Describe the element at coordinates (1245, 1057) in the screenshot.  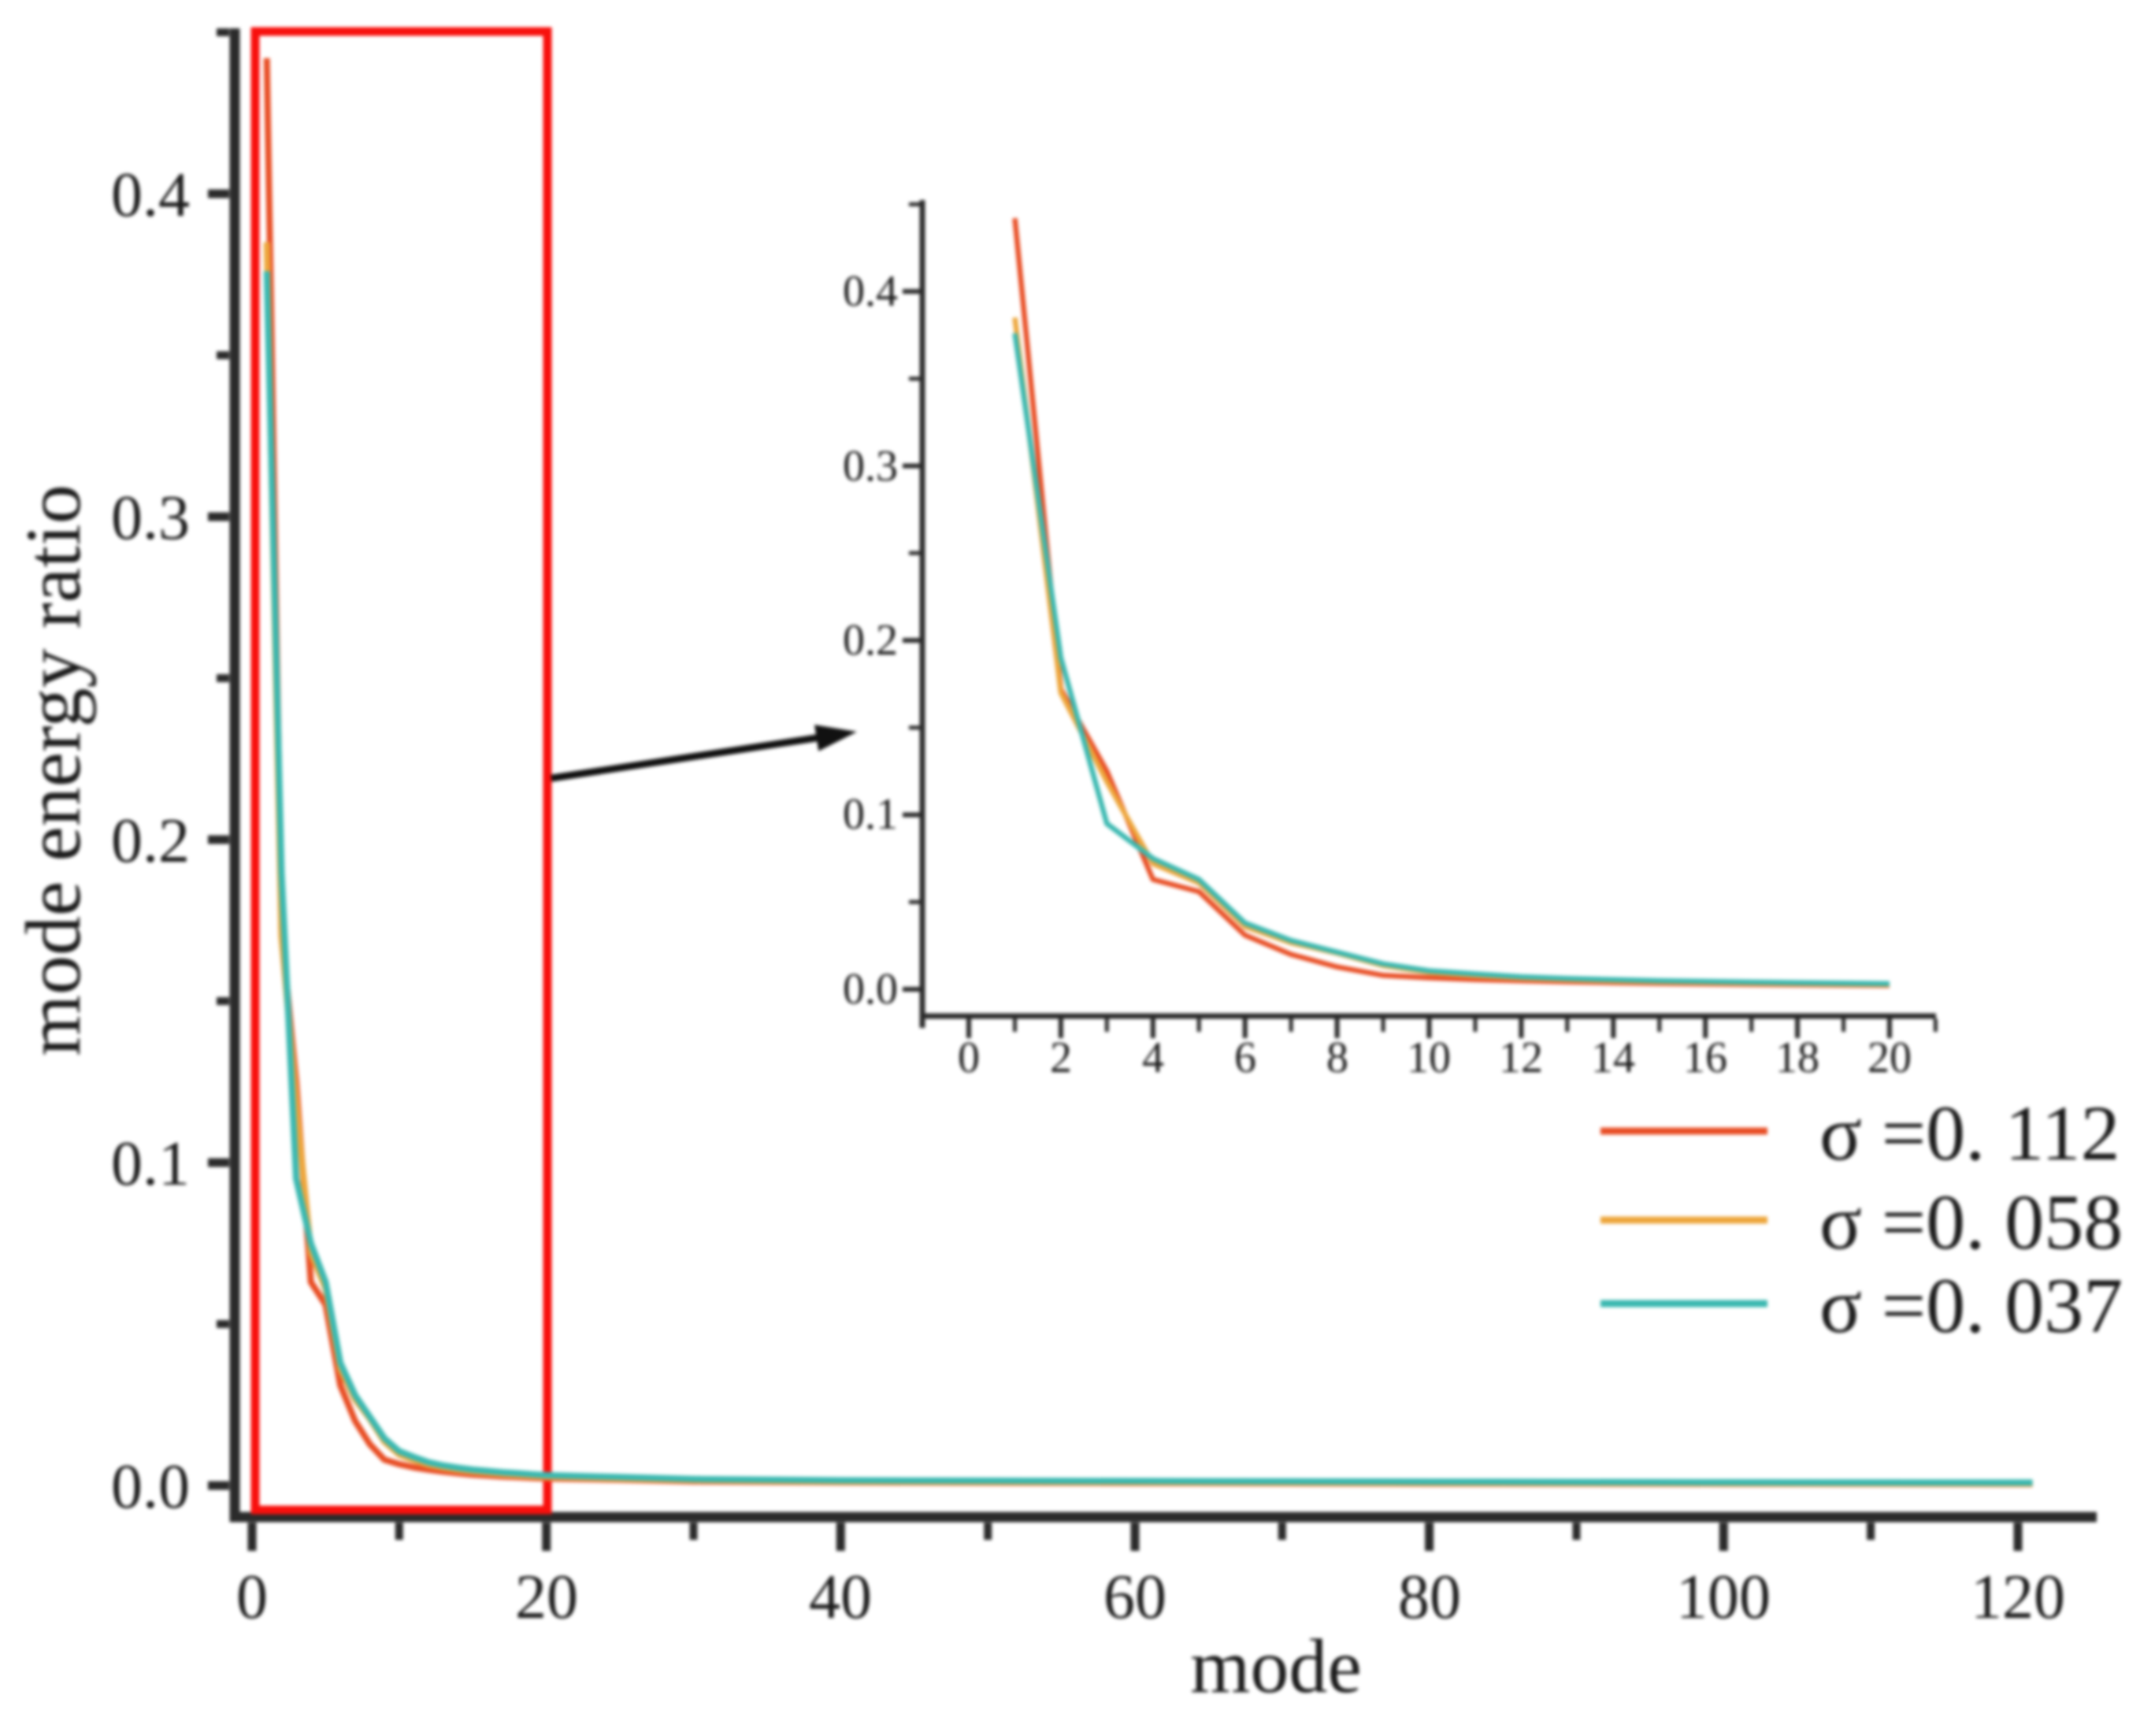
I see `svg-text: 6` at that location.